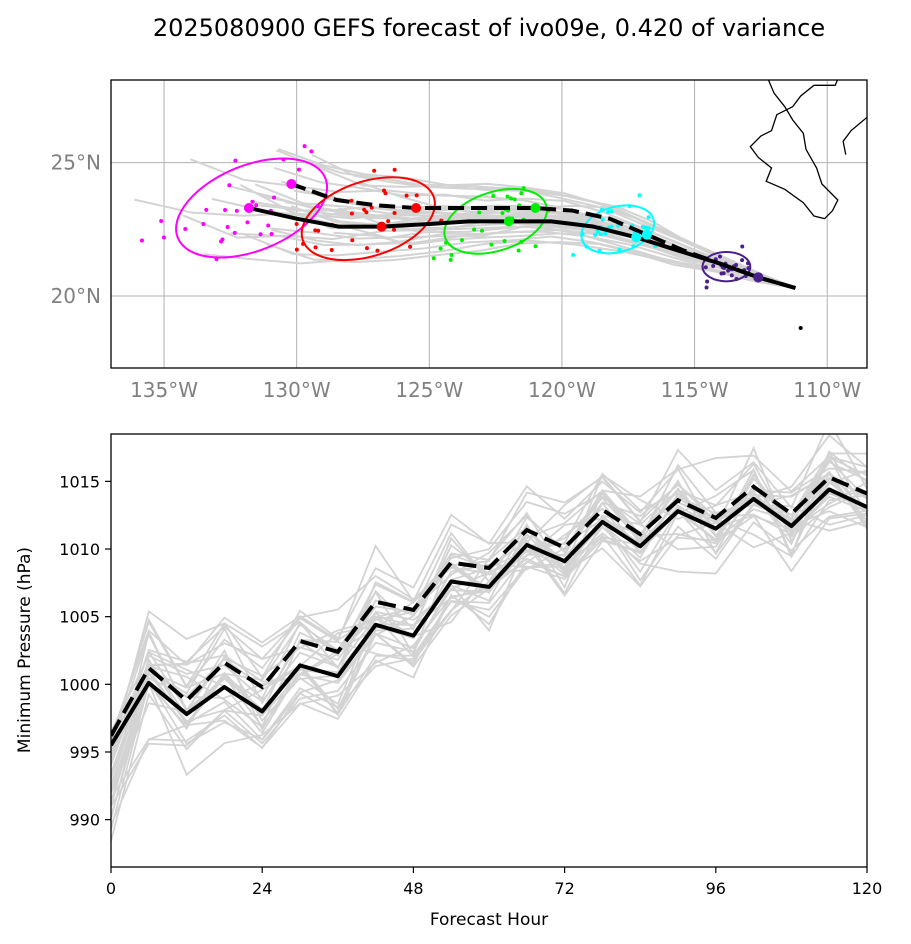 The image size is (911, 944). What do you see at coordinates (262, 888) in the screenshot?
I see `x-tick-label: 24` at bounding box center [262, 888].